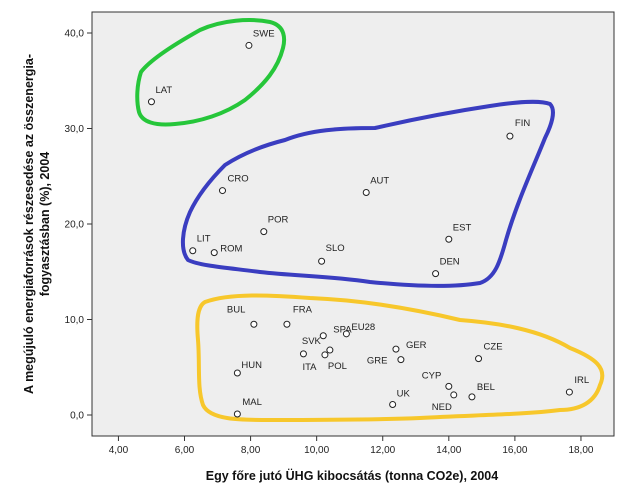 Image resolution: width=624 pixels, height=500 pixels. I want to click on point-label-gre: GRE, so click(377, 361).